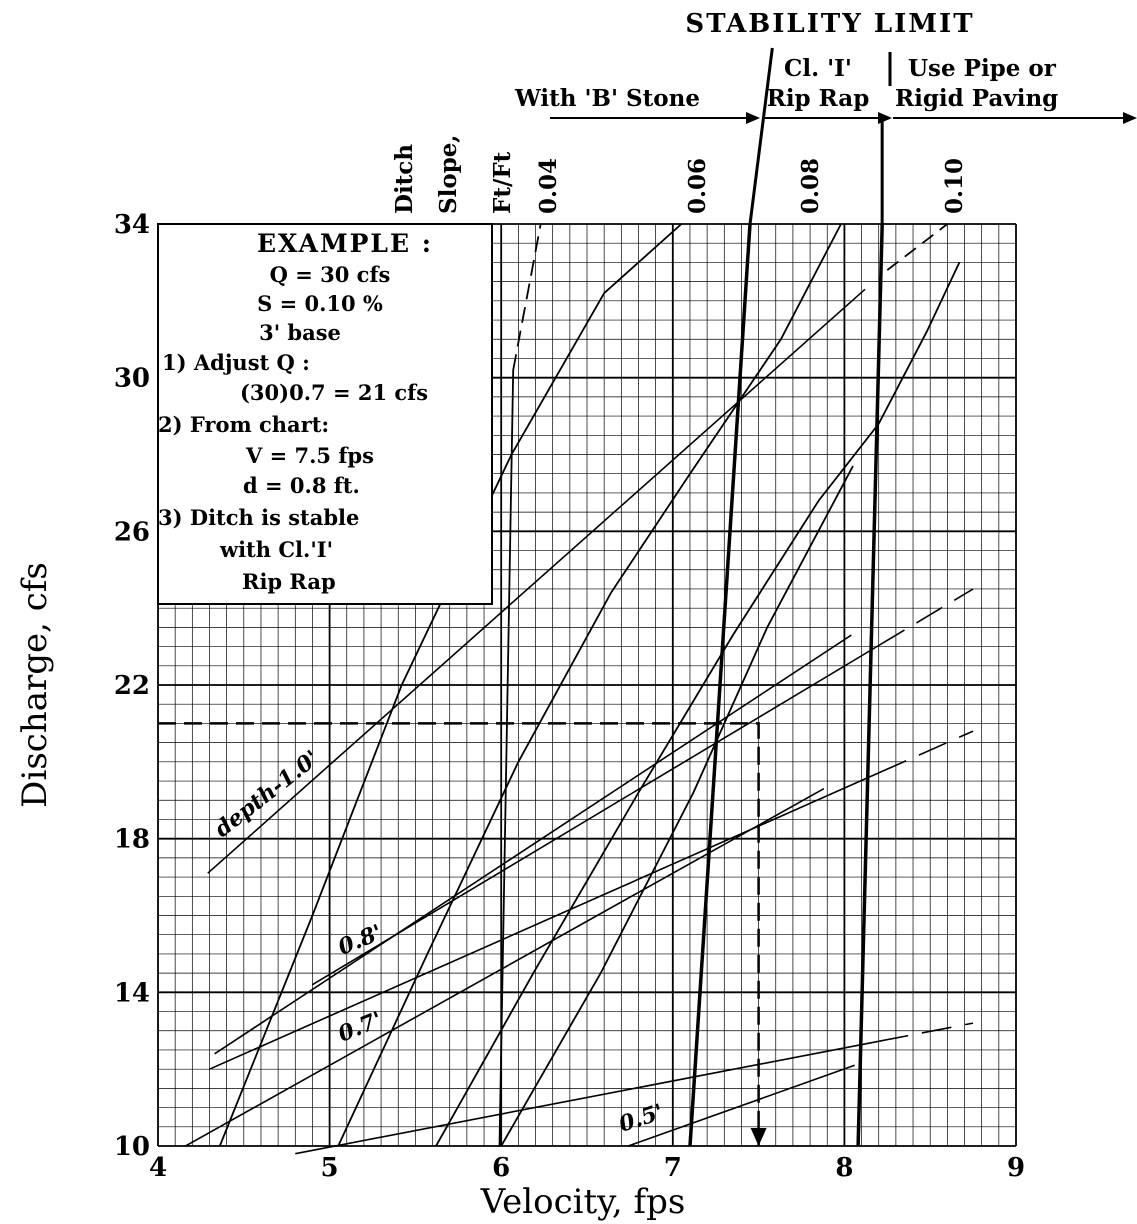  Describe the element at coordinates (132, 1147) in the screenshot. I see `y-tick-label: 10` at that location.